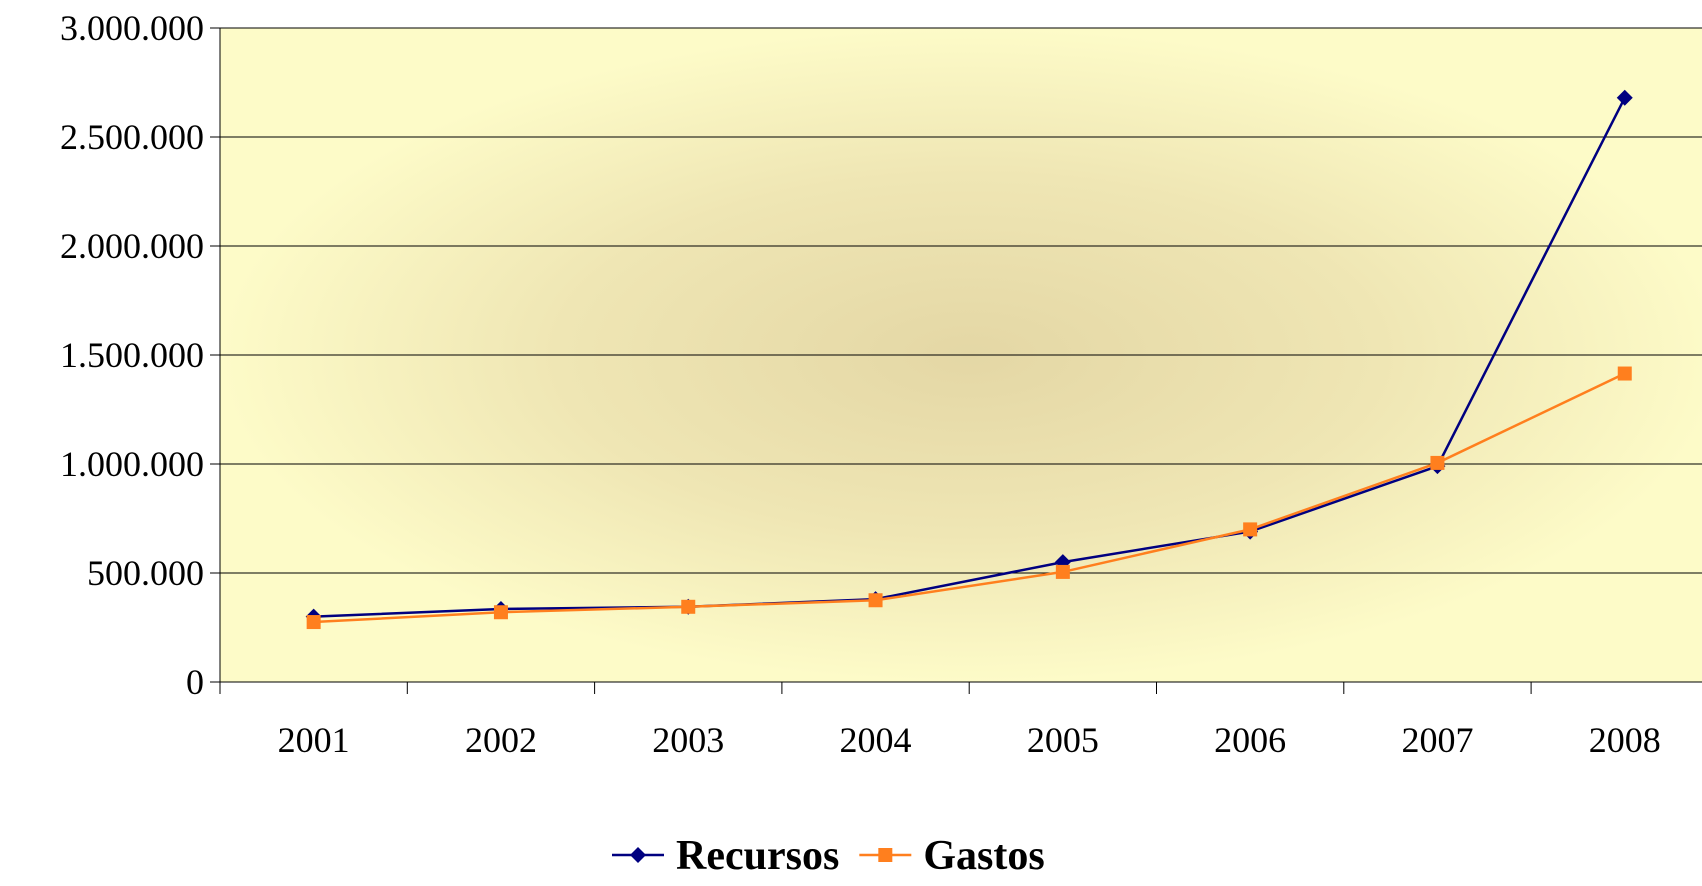 Image resolution: width=1702 pixels, height=886 pixels. I want to click on x-tick-label: 2005, so click(1063, 740).